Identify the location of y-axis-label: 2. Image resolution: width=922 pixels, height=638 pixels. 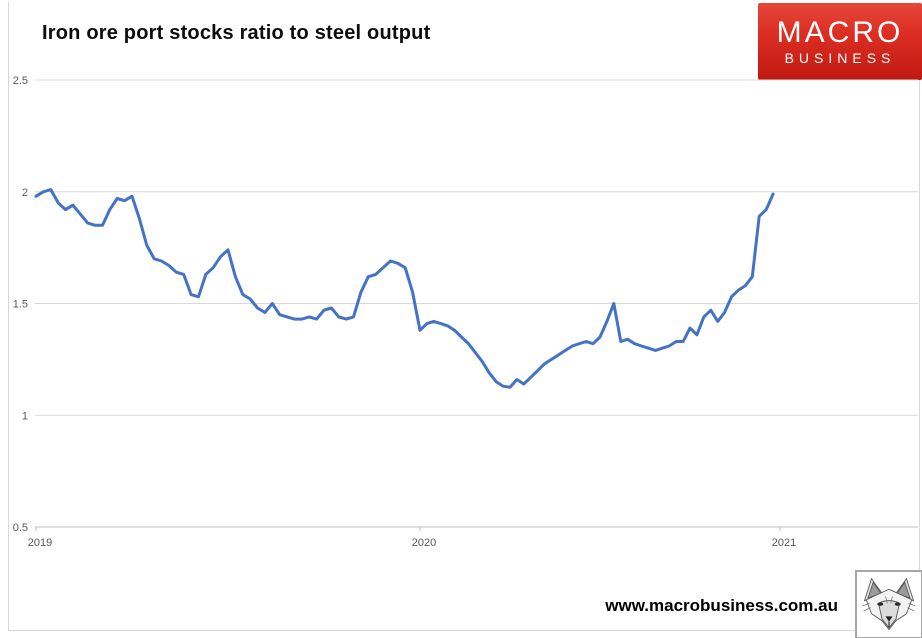
(25, 193).